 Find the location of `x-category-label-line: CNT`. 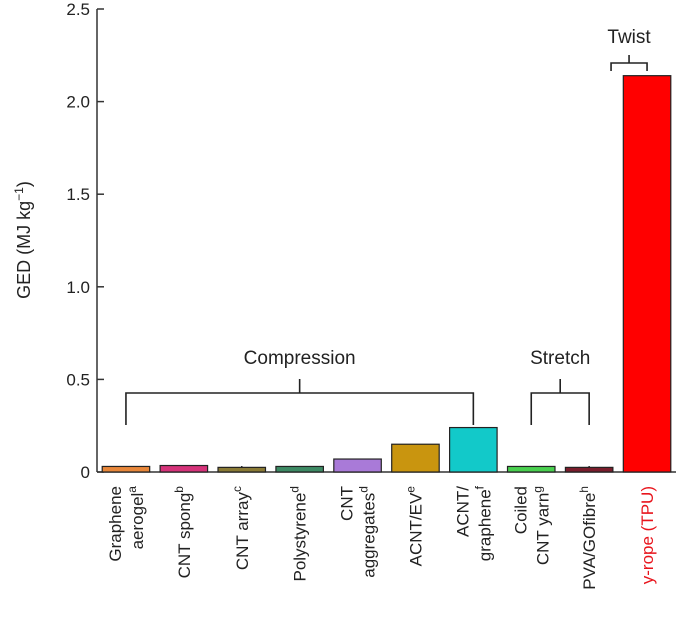

x-category-label-line: CNT is located at coordinates (347, 503).